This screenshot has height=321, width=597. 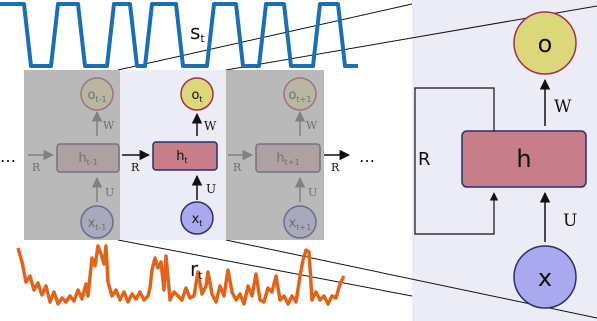 I want to click on s-signal-label: st, so click(x=197, y=32).